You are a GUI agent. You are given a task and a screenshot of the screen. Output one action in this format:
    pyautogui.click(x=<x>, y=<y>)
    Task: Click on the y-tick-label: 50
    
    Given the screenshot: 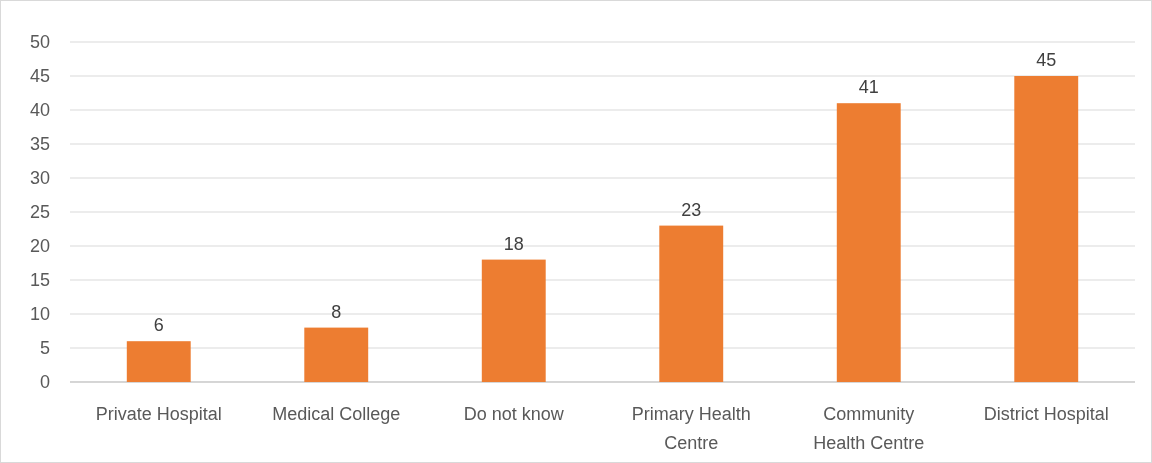 What is the action you would take?
    pyautogui.click(x=39, y=42)
    